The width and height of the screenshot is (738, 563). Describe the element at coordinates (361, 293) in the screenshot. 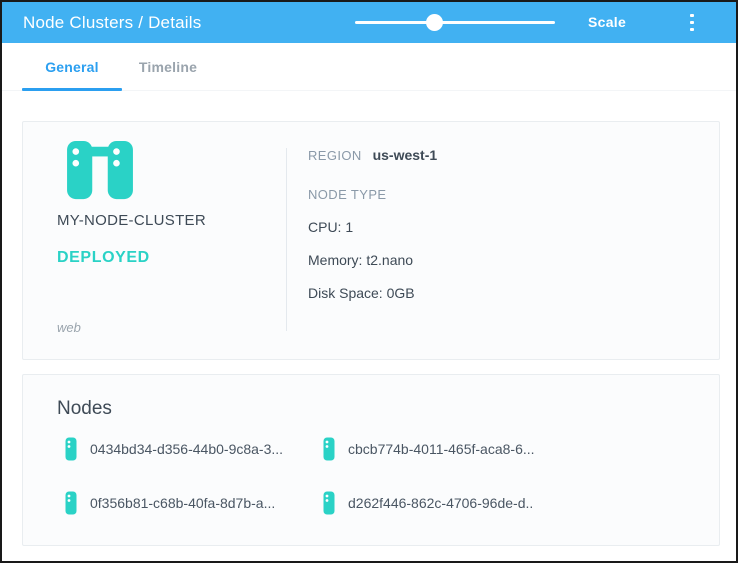

I see `disk-space-value: Disk Space: 0GB` at that location.